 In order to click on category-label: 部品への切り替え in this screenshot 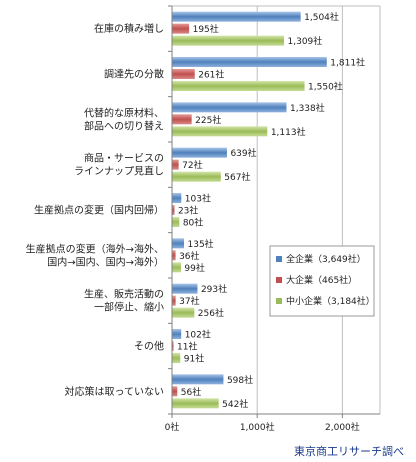, I will do `click(124, 125)`.